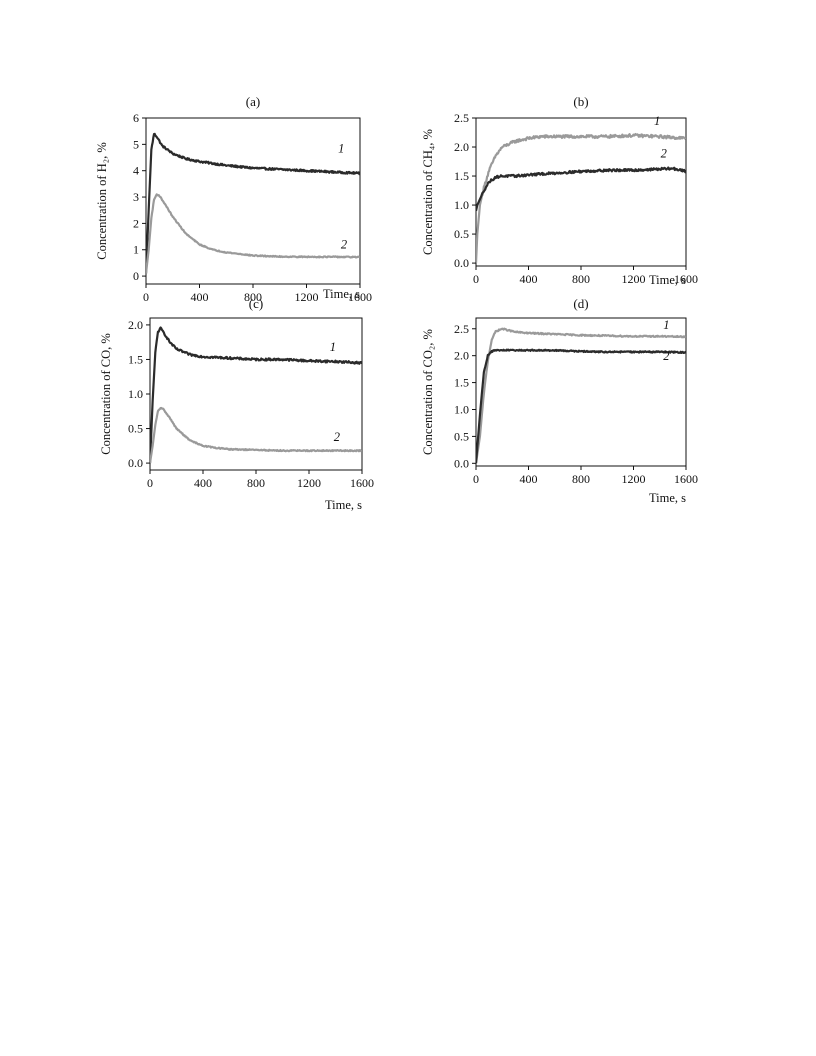 The image size is (816, 1056). Describe the element at coordinates (580, 101) in the screenshot. I see `panel-title: (b)` at that location.